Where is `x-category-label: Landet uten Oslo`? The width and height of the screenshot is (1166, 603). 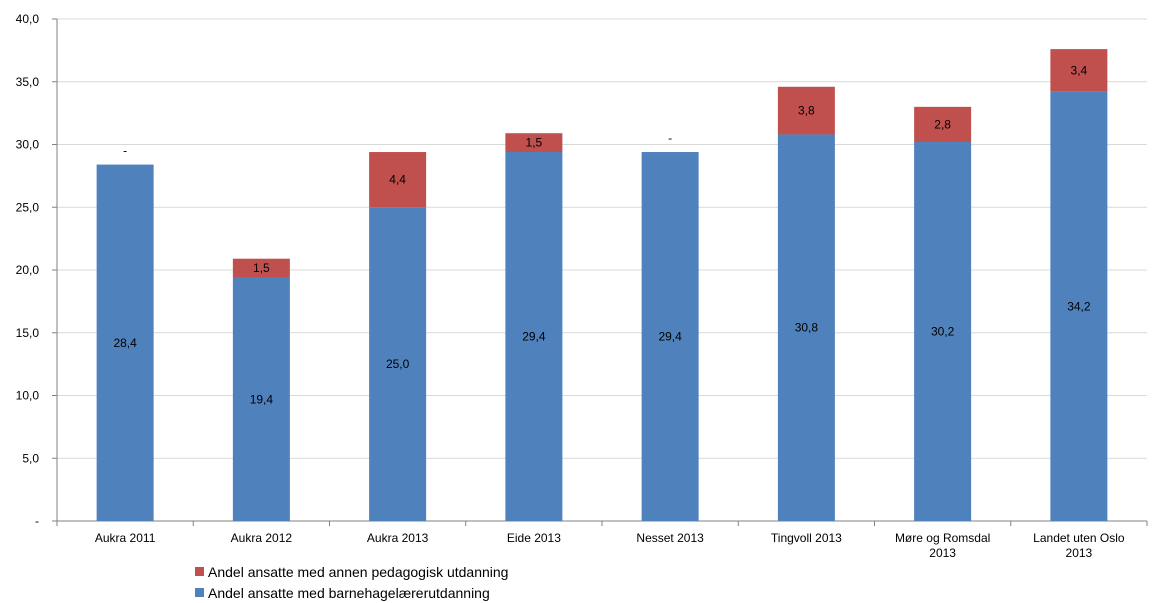
x-category-label: Landet uten Oslo is located at coordinates (1079, 538).